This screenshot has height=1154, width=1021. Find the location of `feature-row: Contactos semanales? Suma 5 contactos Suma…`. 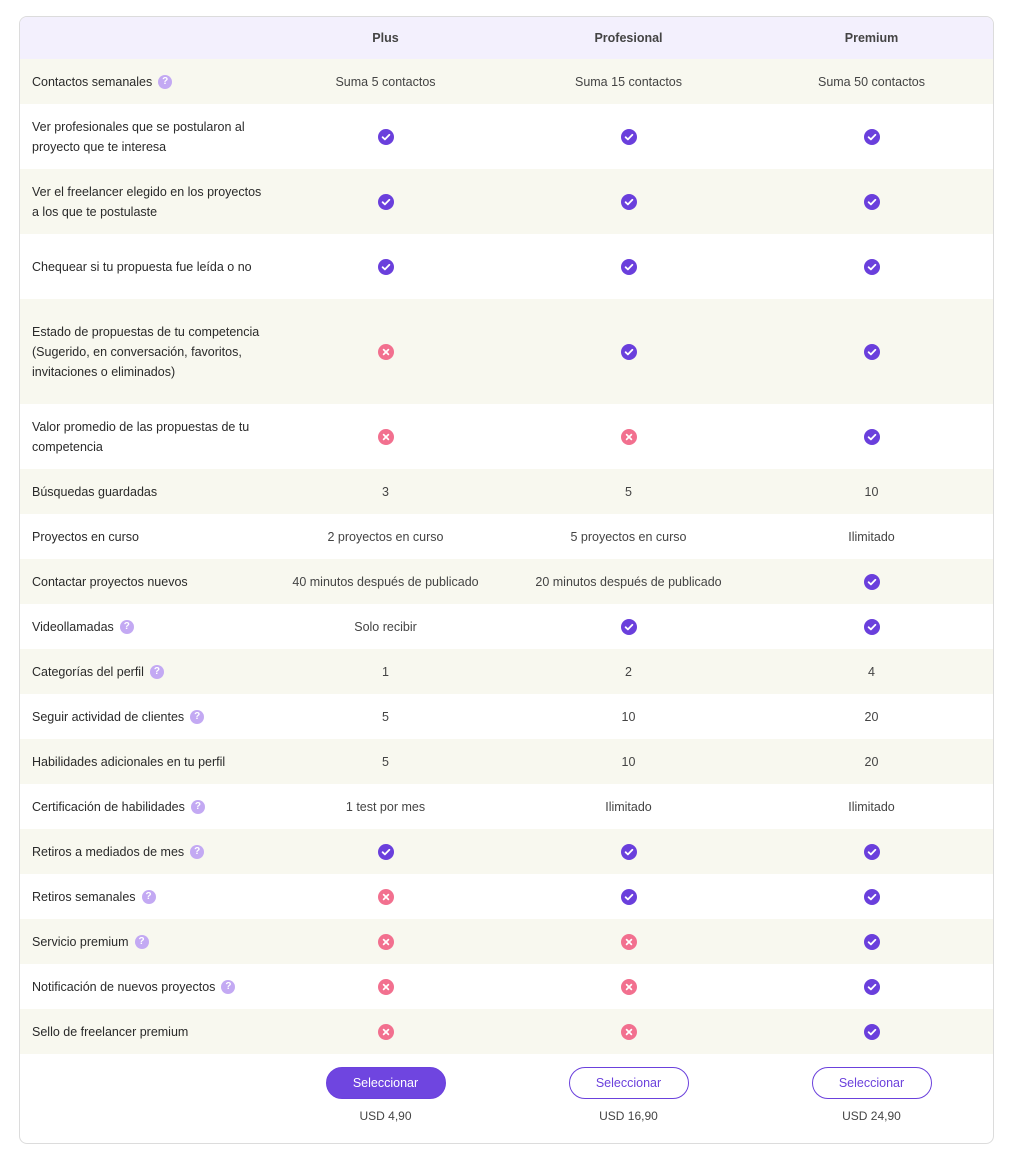

feature-row: Contactos semanales? Suma 5 contactos Suma… is located at coordinates (506, 81).